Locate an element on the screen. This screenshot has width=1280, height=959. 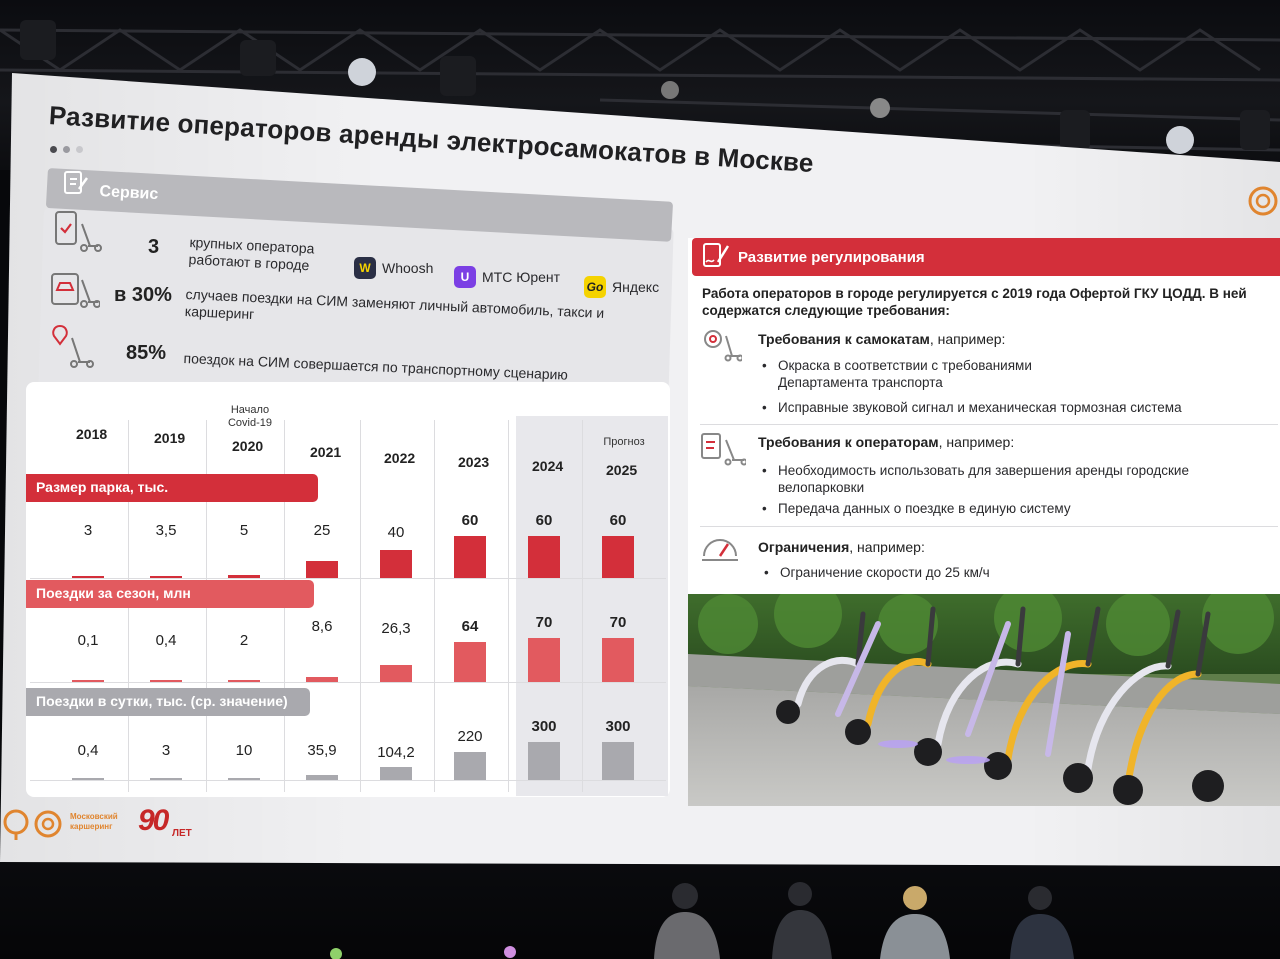
chart-value-2-0: 0,4 is located at coordinates (88, 750).